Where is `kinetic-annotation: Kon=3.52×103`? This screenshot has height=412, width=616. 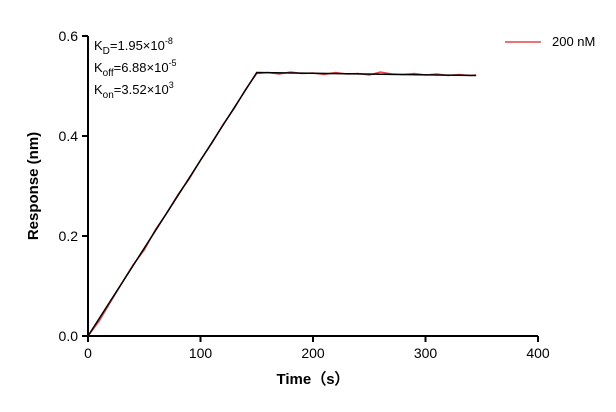
kinetic-annotation: Kon=3.52×103 is located at coordinates (134, 90).